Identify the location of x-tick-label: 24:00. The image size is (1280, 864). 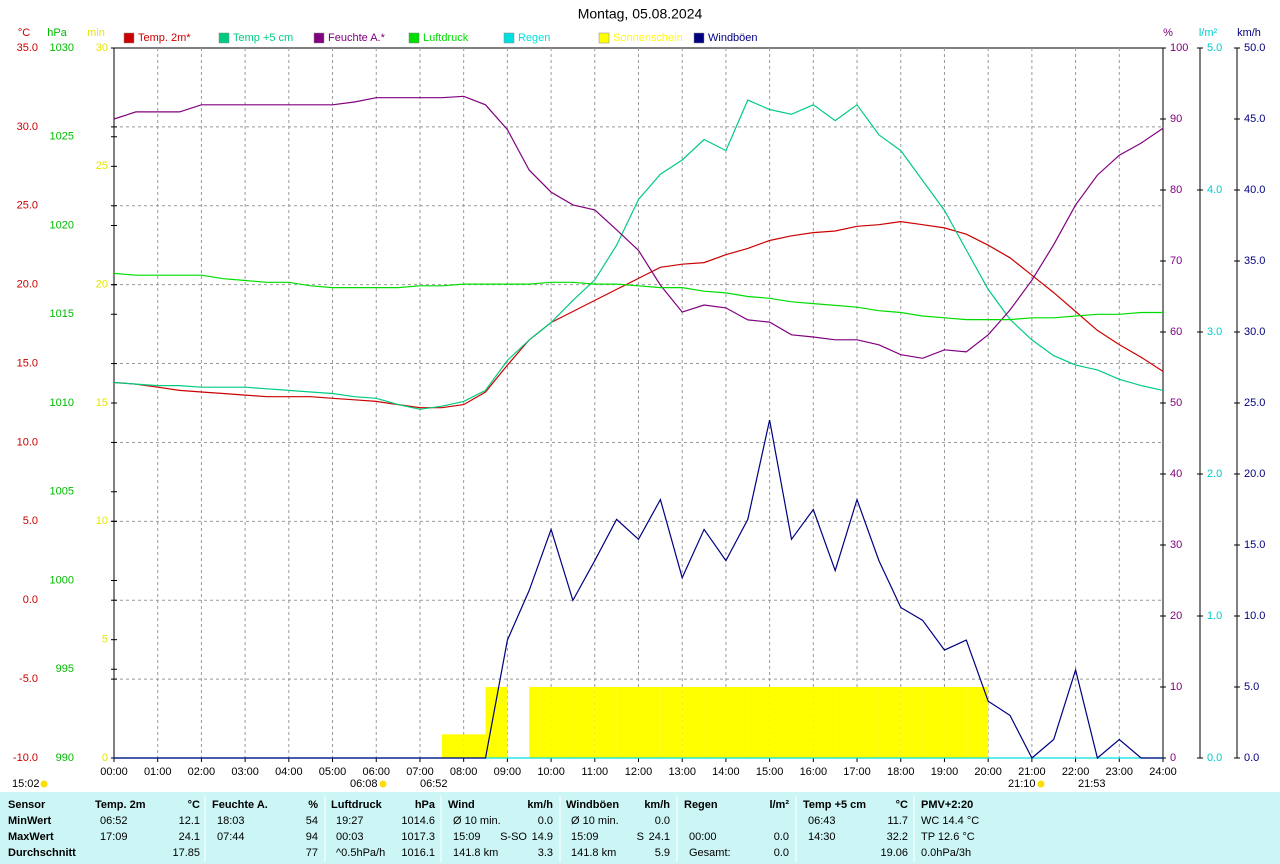
(1163, 772).